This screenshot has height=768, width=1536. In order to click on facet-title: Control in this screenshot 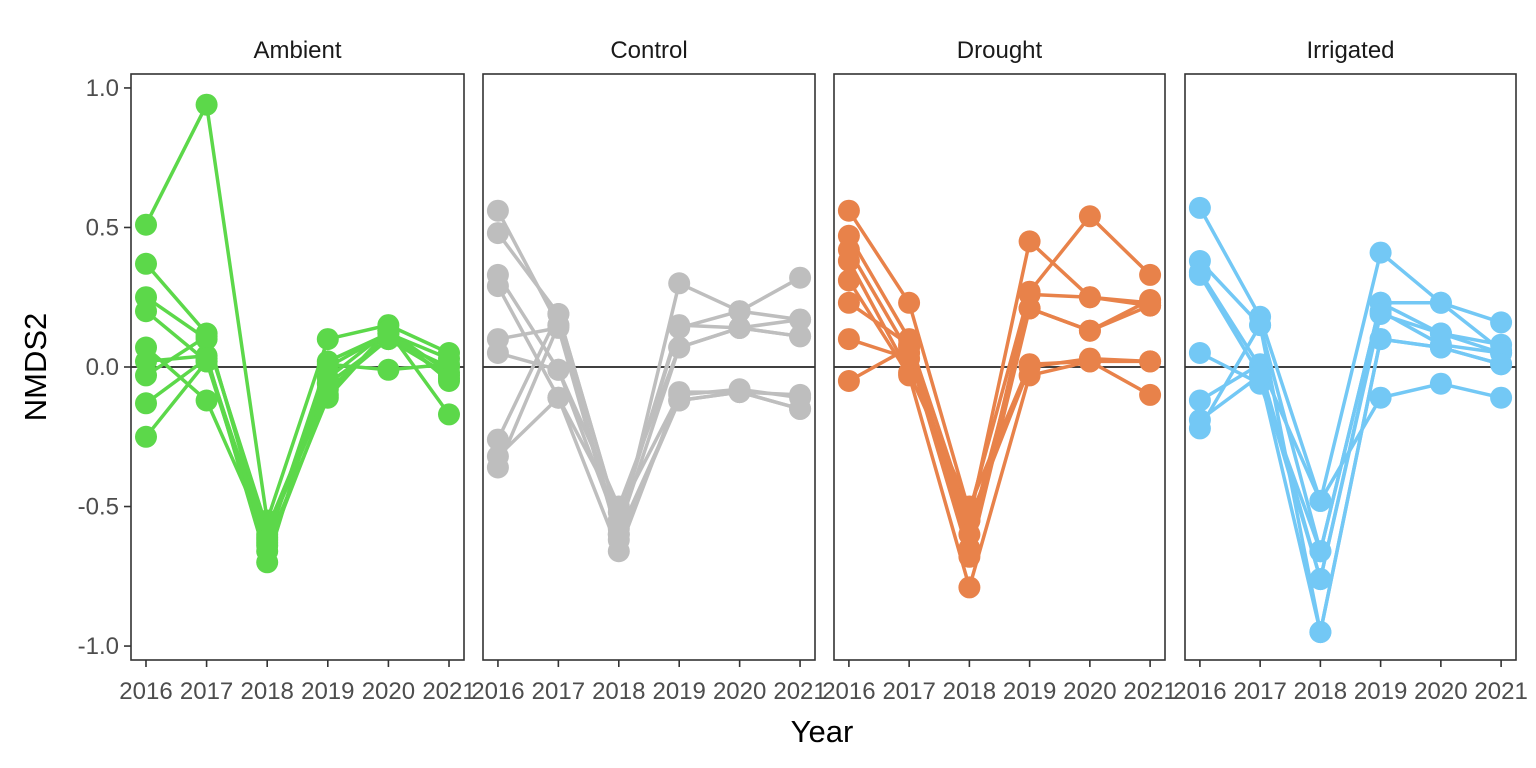, I will do `click(648, 50)`.